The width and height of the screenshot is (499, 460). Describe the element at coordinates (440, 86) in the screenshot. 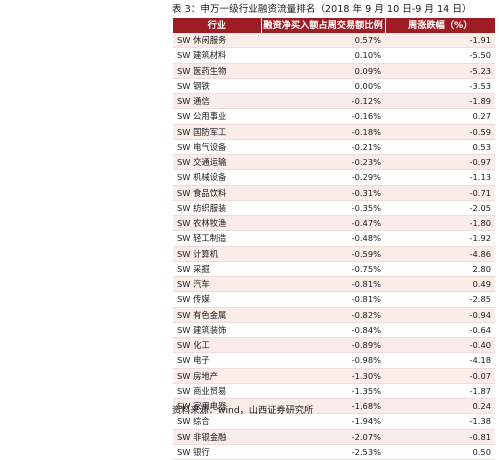

I see `weekly-change-cell: -3.53` at that location.